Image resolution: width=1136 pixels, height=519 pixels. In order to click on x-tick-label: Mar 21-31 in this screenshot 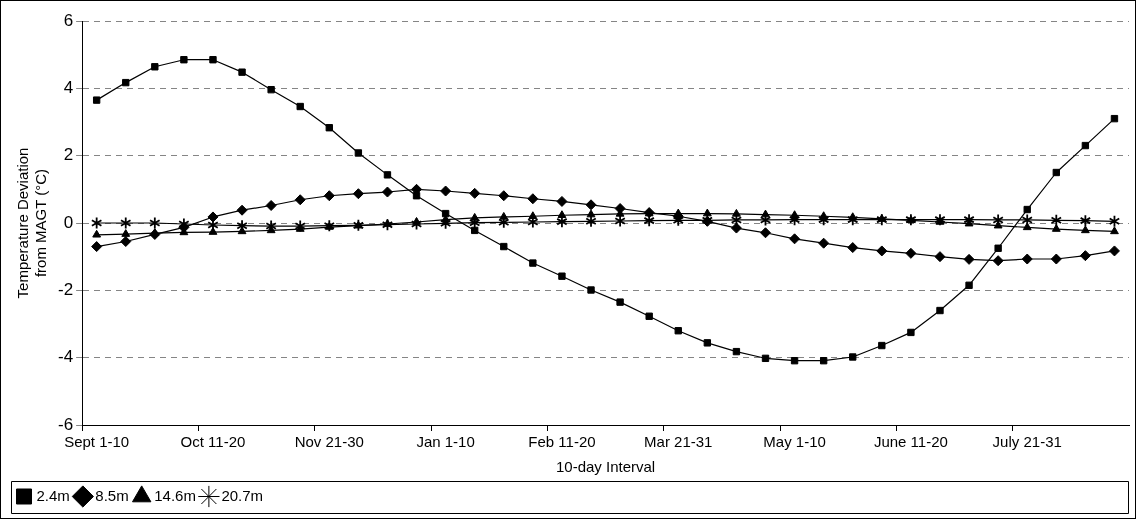, I will do `click(678, 442)`.